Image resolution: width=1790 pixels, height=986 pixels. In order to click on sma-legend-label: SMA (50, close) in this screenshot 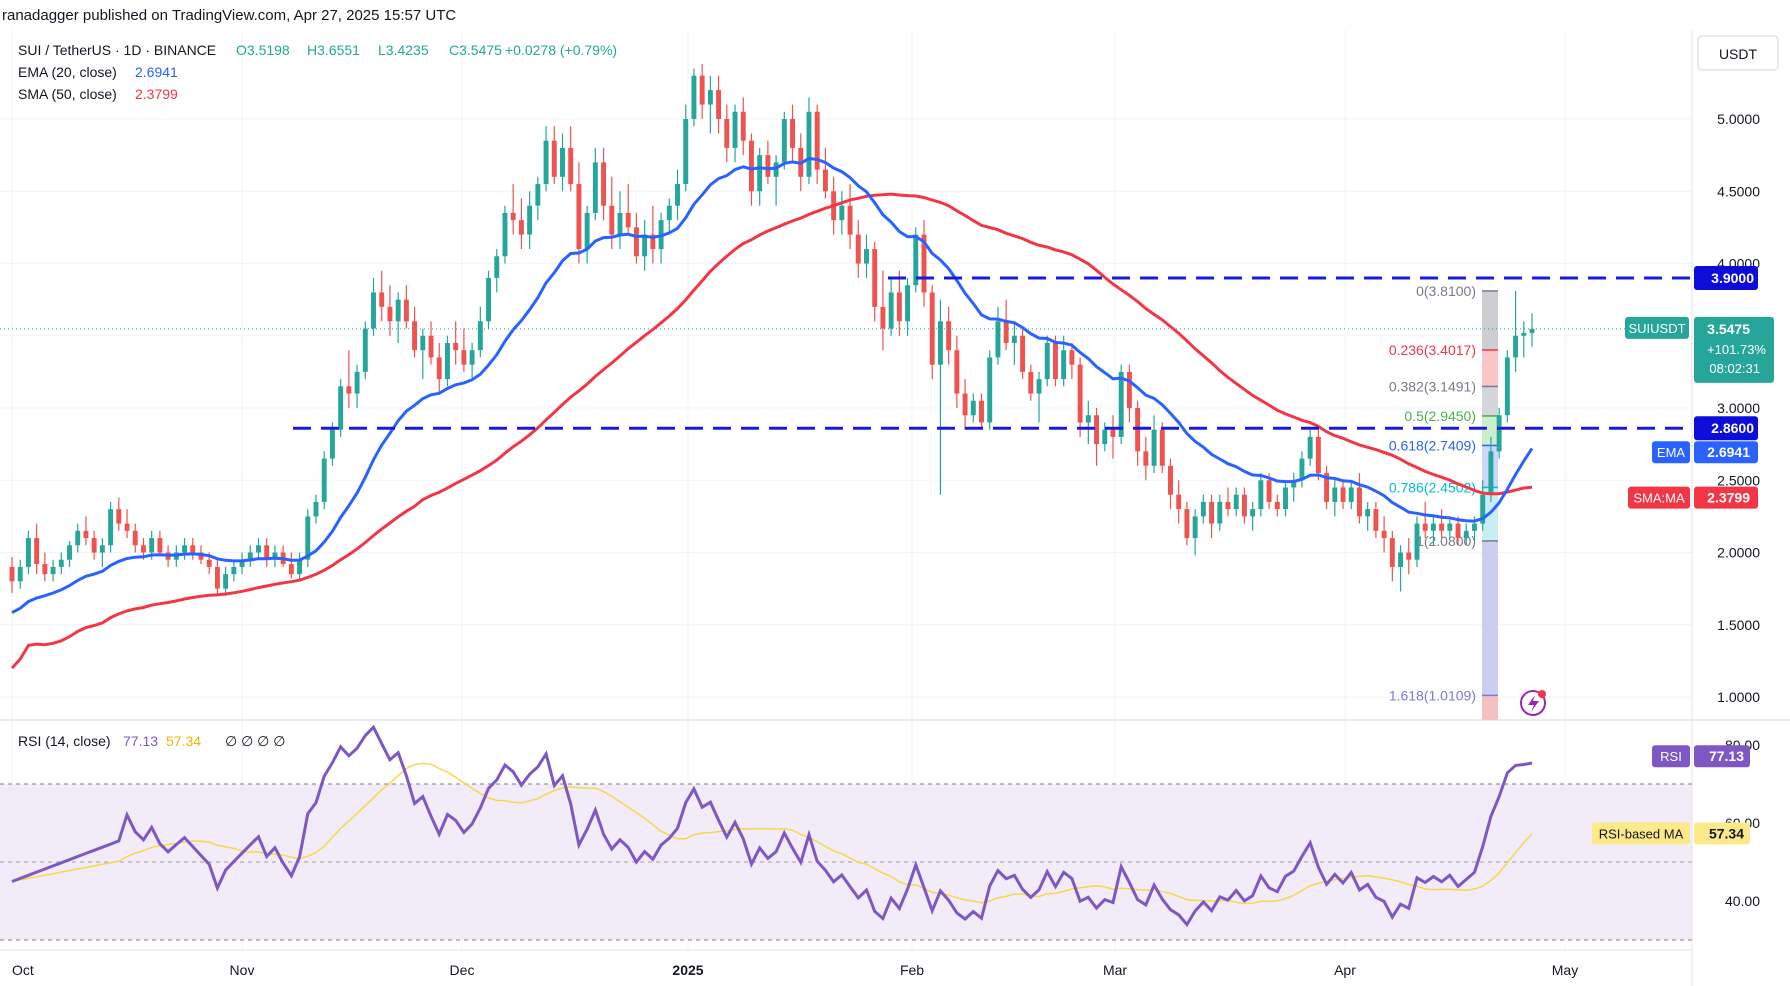, I will do `click(67, 94)`.